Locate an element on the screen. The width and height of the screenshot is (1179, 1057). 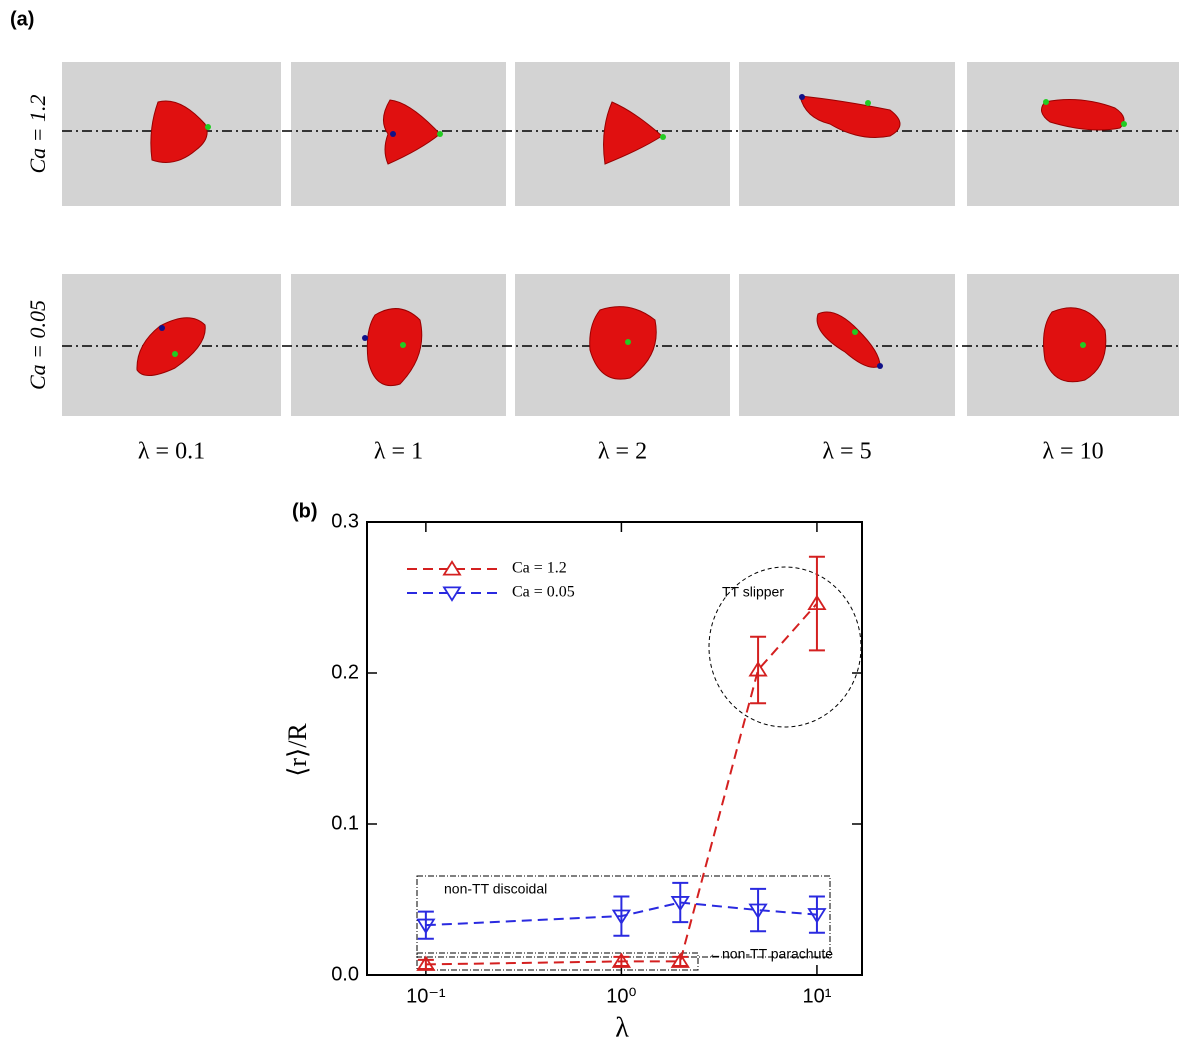
annotation: non-TT discoidal is located at coordinates (495, 889).